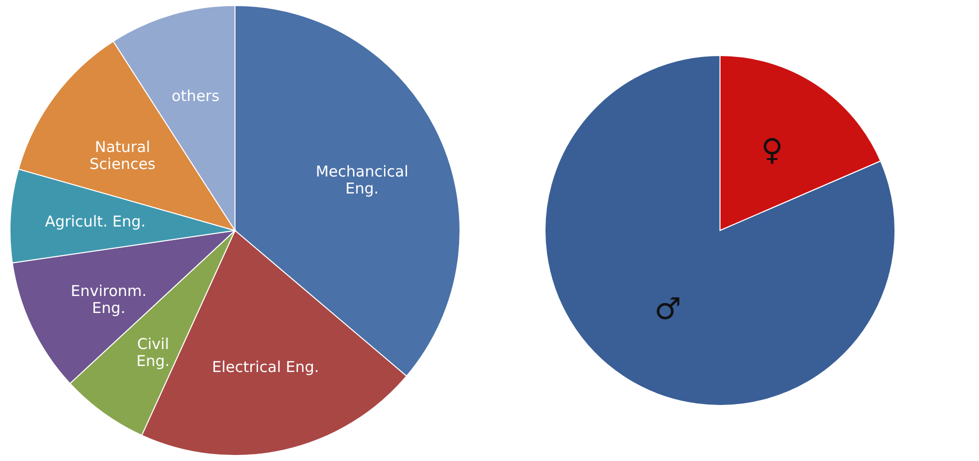 This screenshot has width=979, height=461. Describe the element at coordinates (153, 352) in the screenshot. I see `slice-label: Civil Eng.` at that location.